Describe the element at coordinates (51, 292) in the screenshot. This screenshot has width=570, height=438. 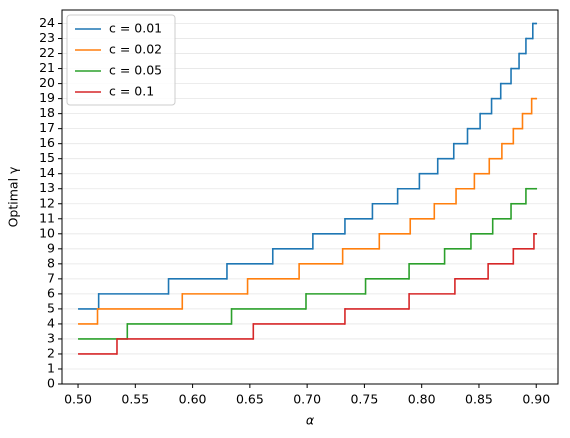
I see `y-tick-label: 6` at that location.